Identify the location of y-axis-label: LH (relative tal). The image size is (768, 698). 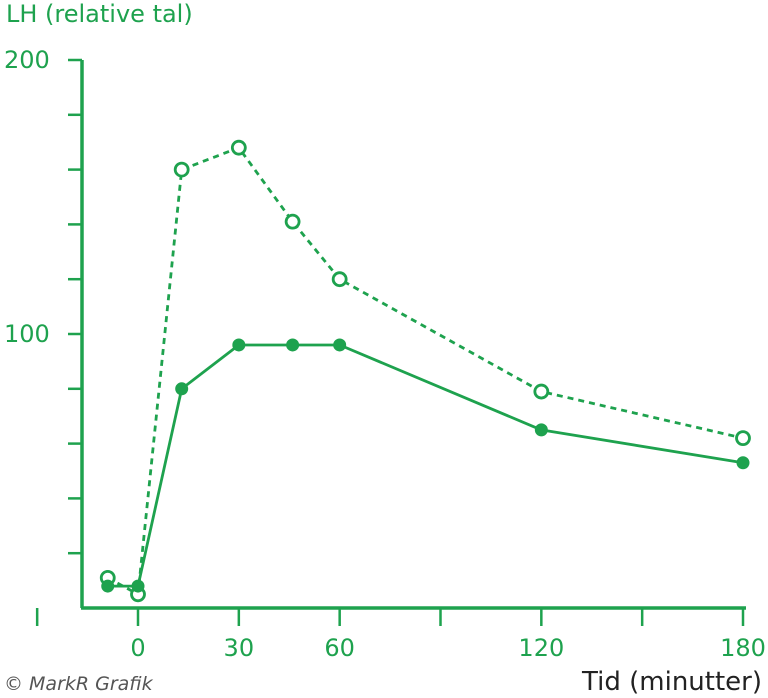
(99, 14).